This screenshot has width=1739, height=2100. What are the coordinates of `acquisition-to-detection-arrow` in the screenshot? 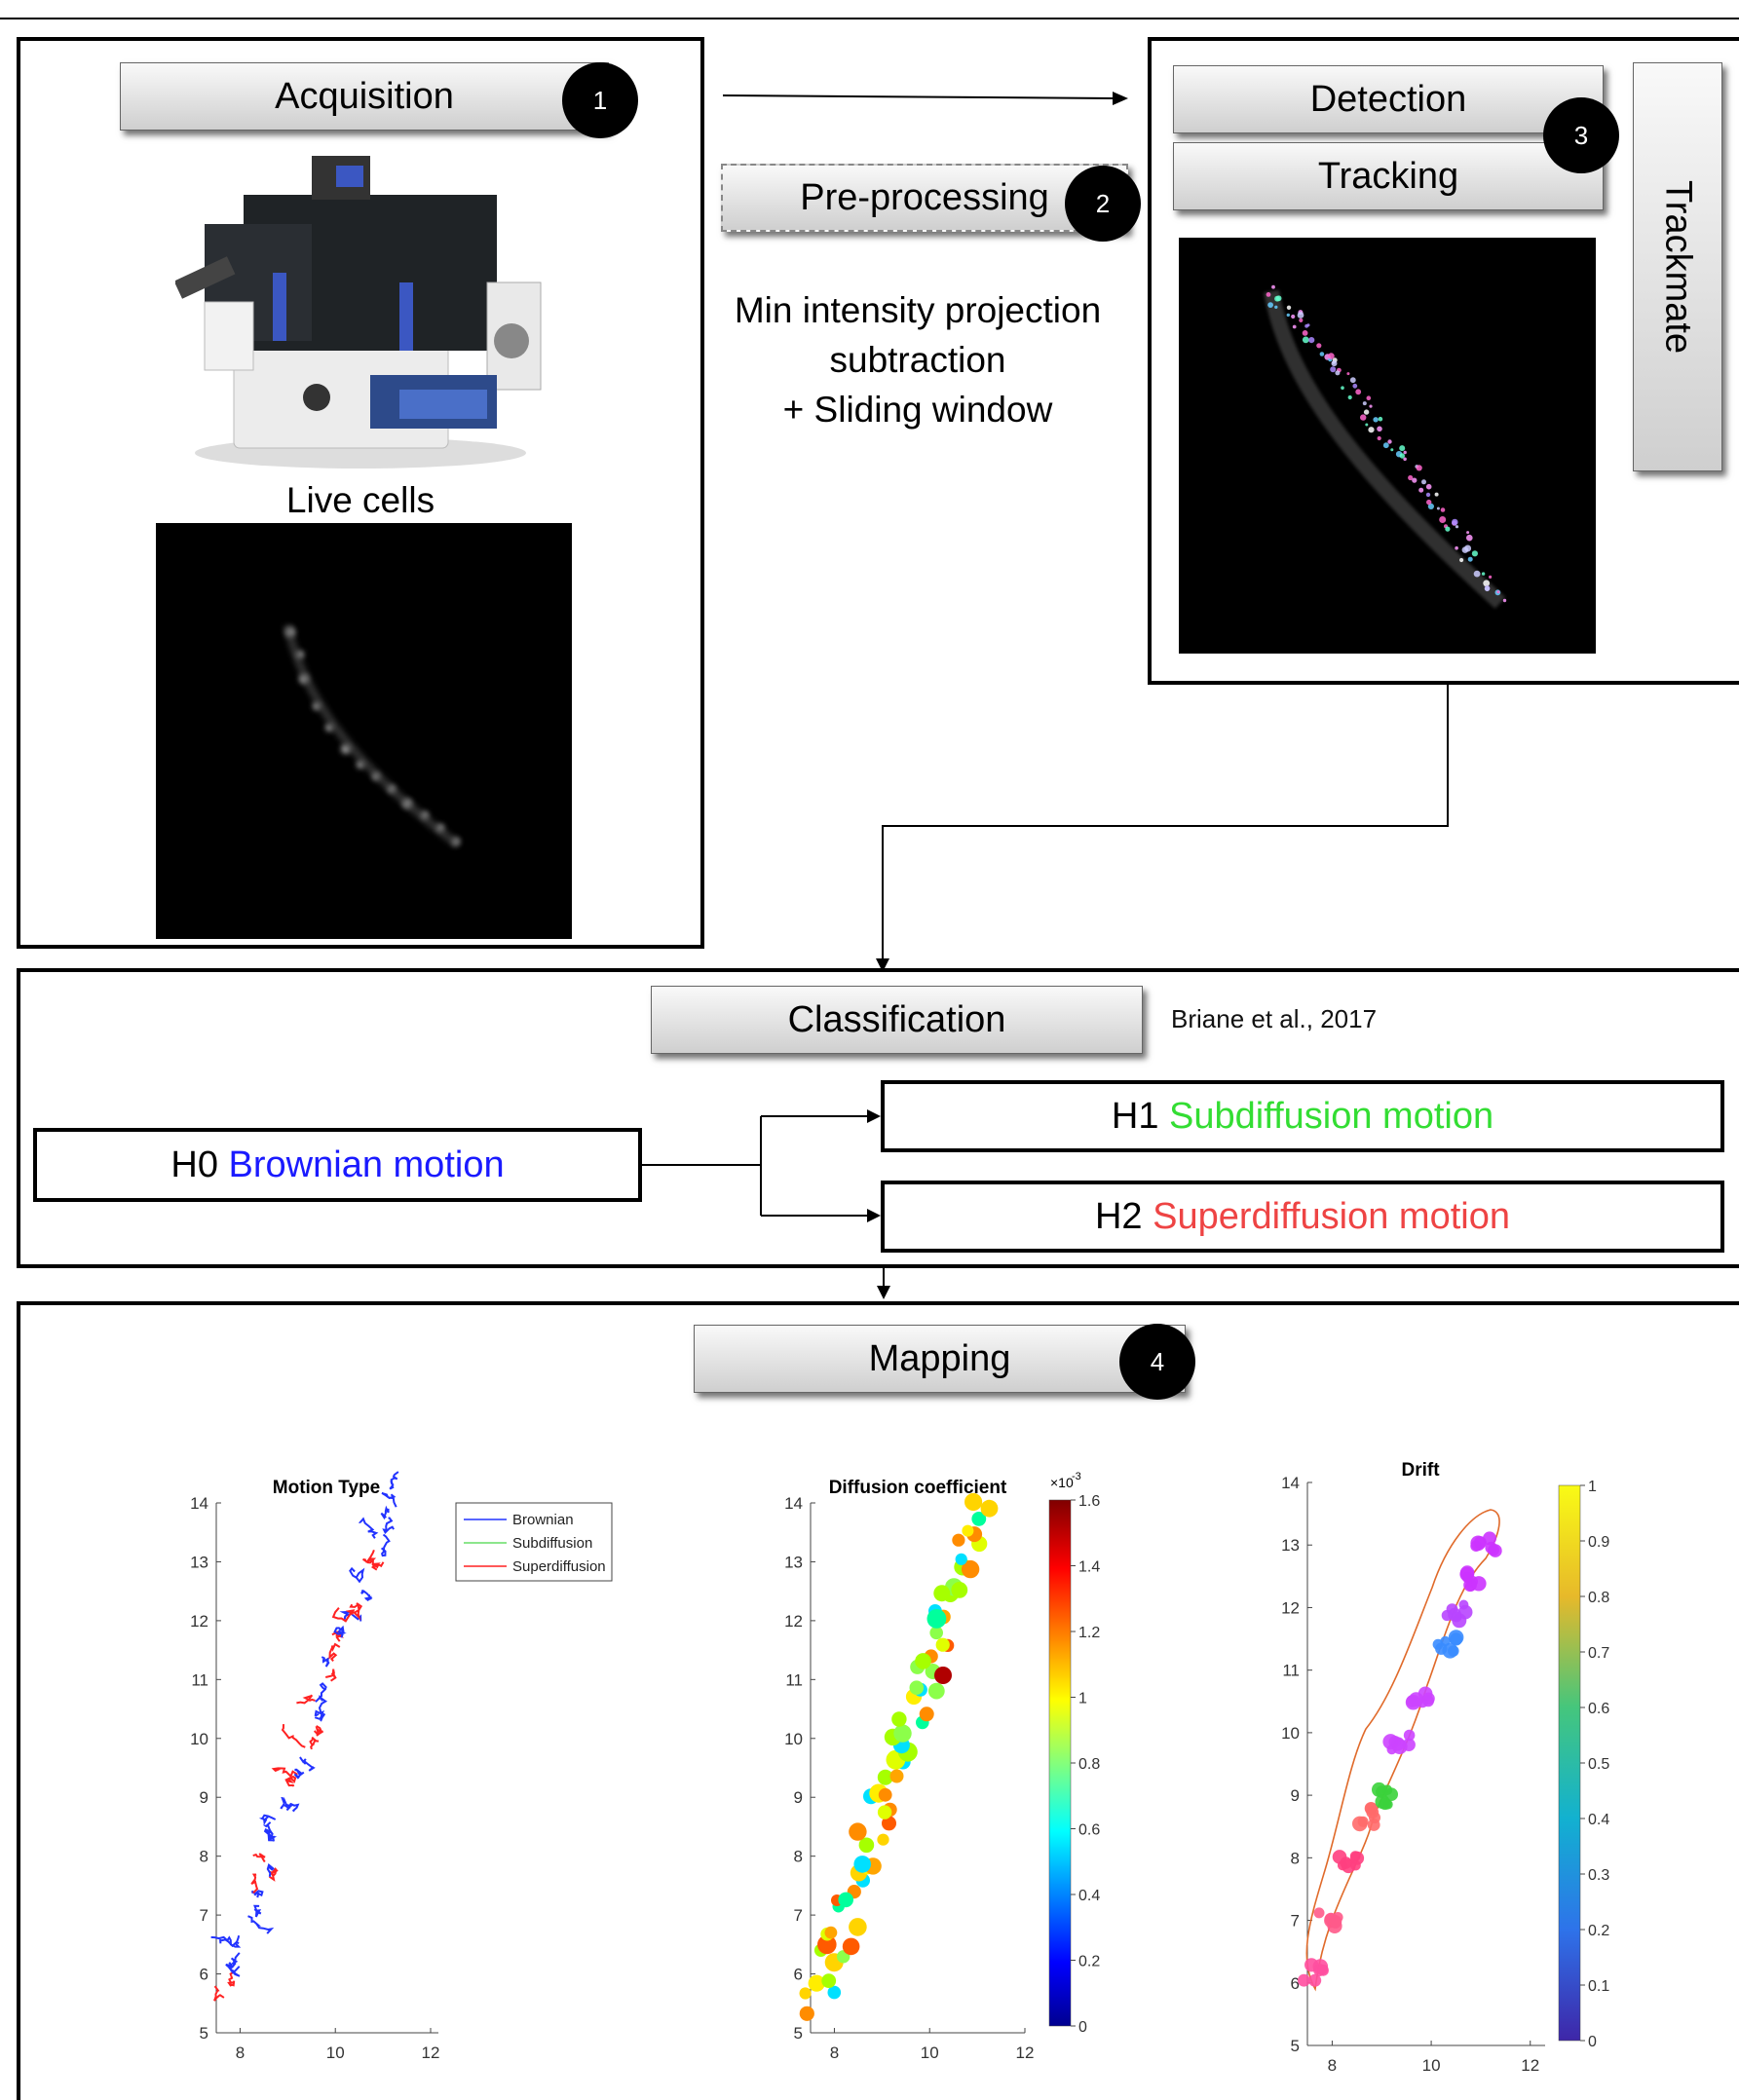 It's located at (925, 98).